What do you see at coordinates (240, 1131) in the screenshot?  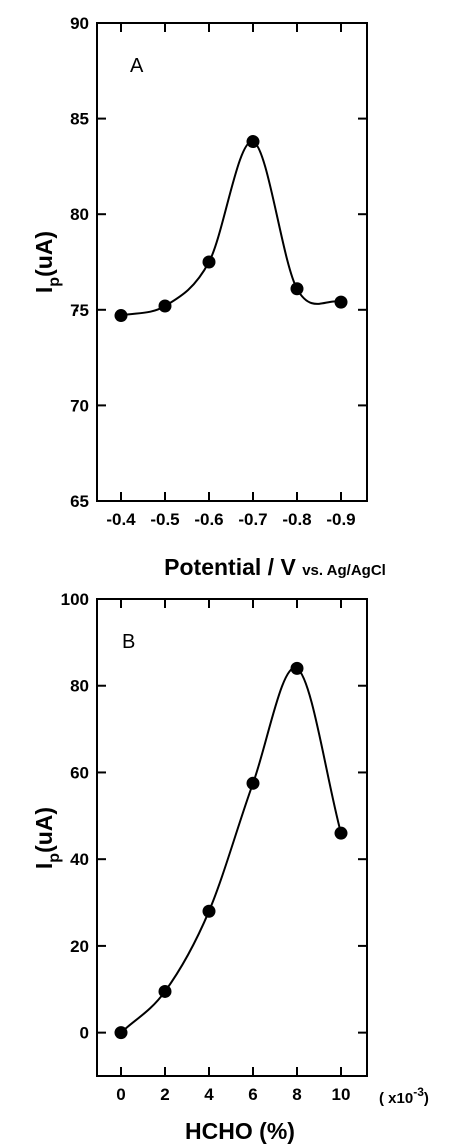 I see `panel-b-x-axis-title: HCHO (%)` at bounding box center [240, 1131].